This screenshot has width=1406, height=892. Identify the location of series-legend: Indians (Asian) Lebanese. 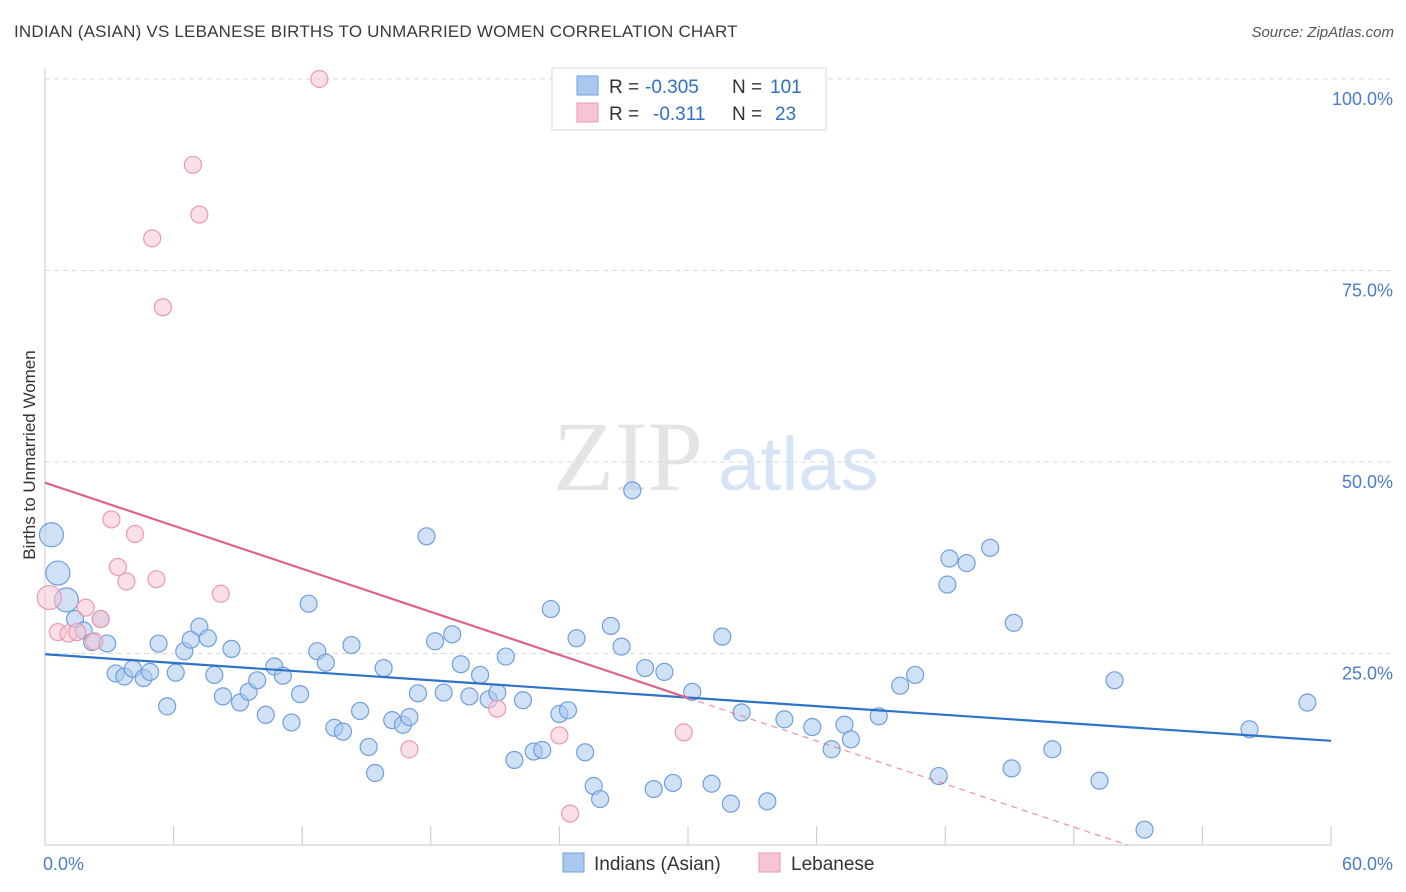
(718, 863).